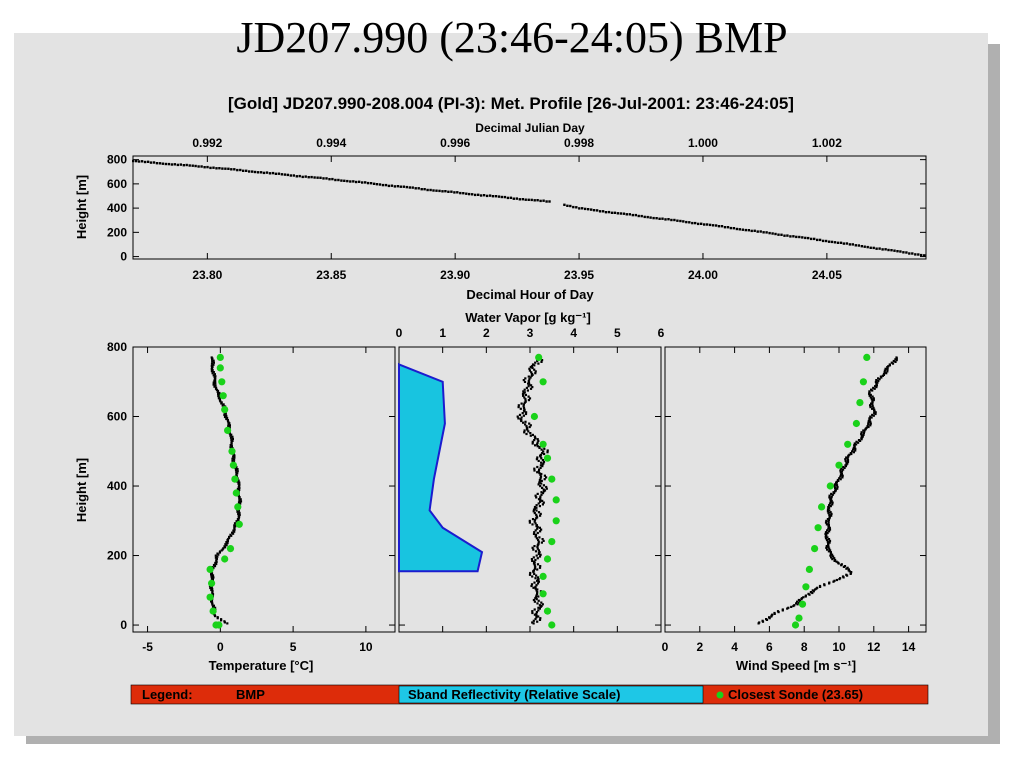  Describe the element at coordinates (665, 647) in the screenshot. I see `wind-speed-xtick-label: 0` at that location.